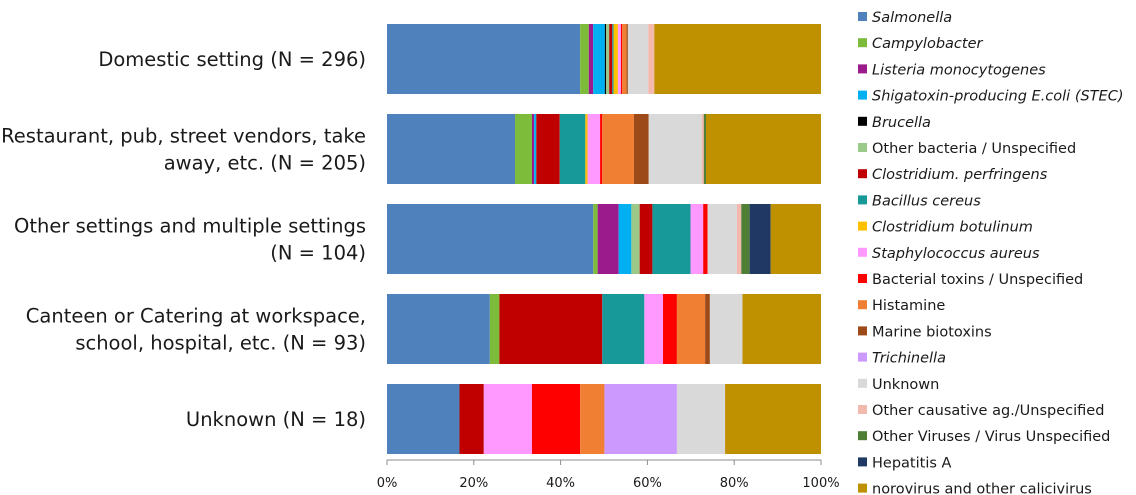 This screenshot has width=1136, height=495. I want to click on legend-label-7: Bacillus cereus, so click(926, 201).